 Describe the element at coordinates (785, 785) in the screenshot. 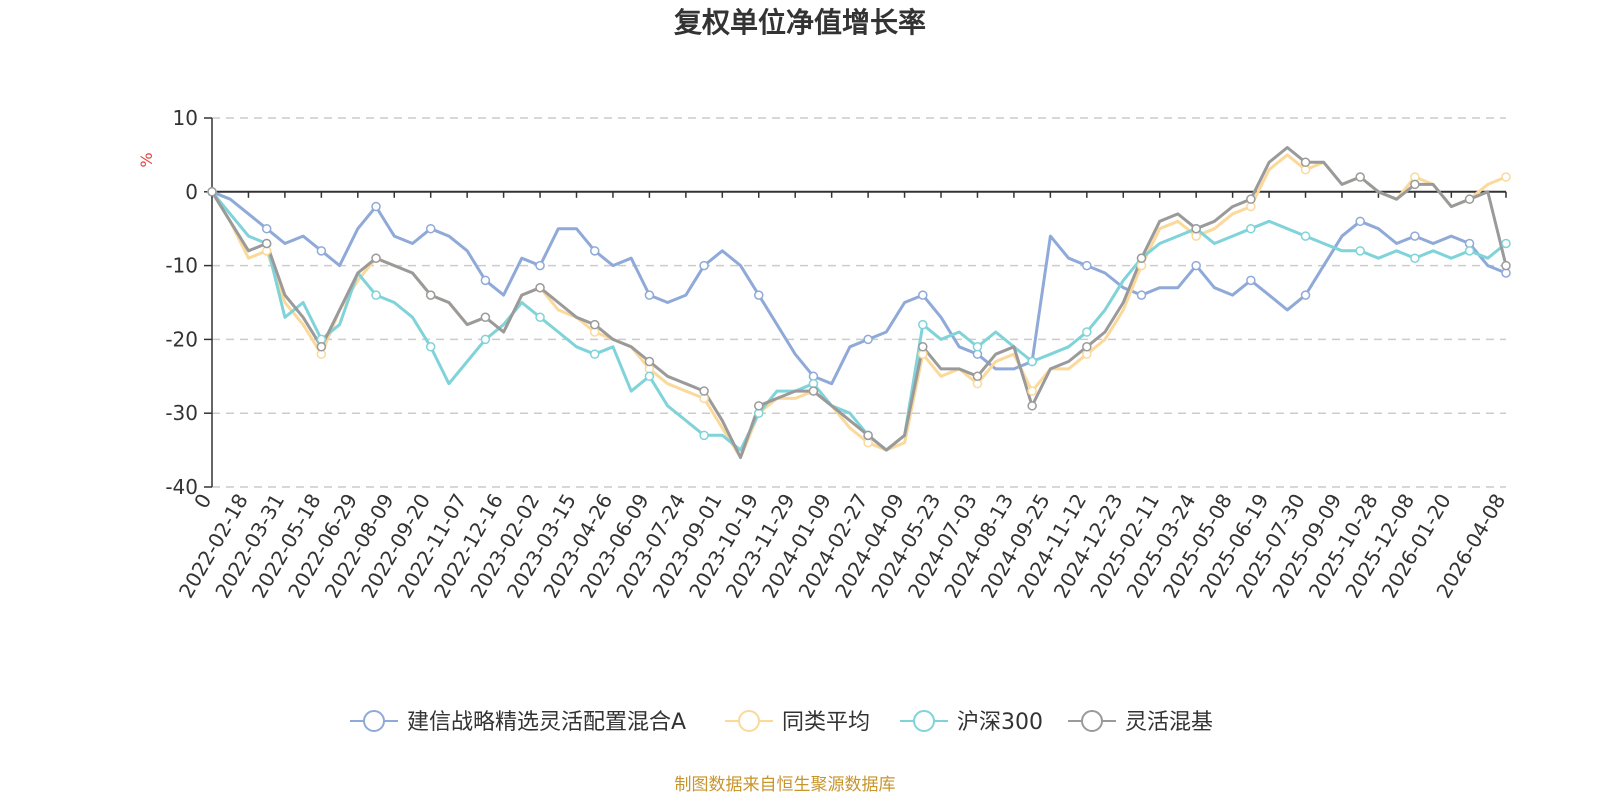

I see `data-source-note: 制图数据来自恒生聚源数据库` at that location.